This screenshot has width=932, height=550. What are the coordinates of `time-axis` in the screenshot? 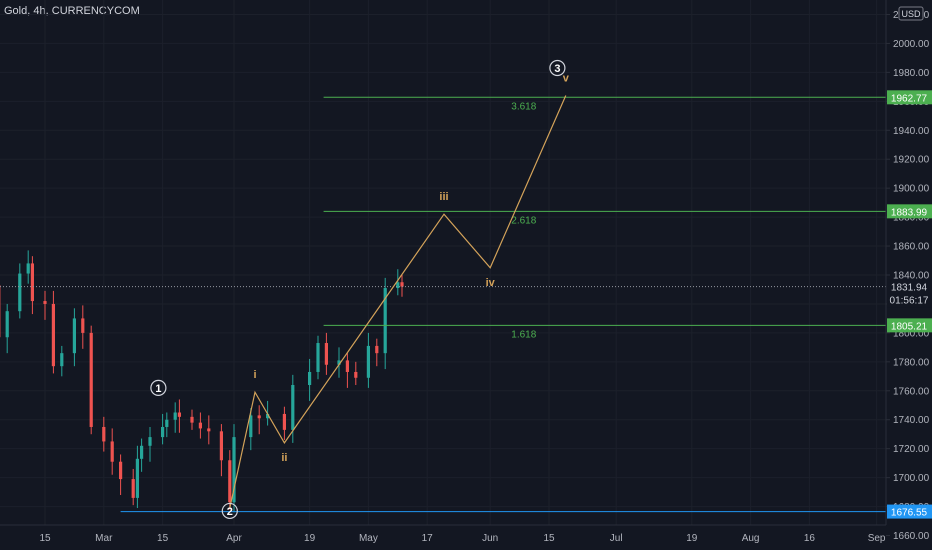 It's located at (443, 537).